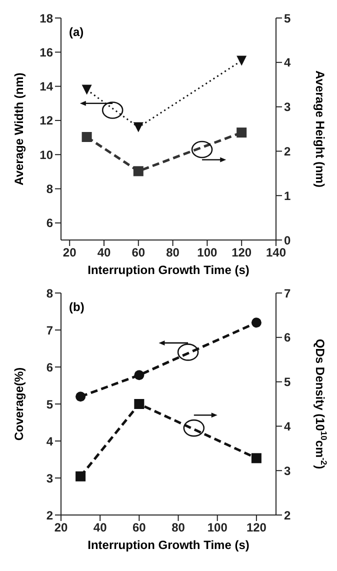 The image size is (337, 571). I want to click on y-tick-label: 3, so click(50, 478).